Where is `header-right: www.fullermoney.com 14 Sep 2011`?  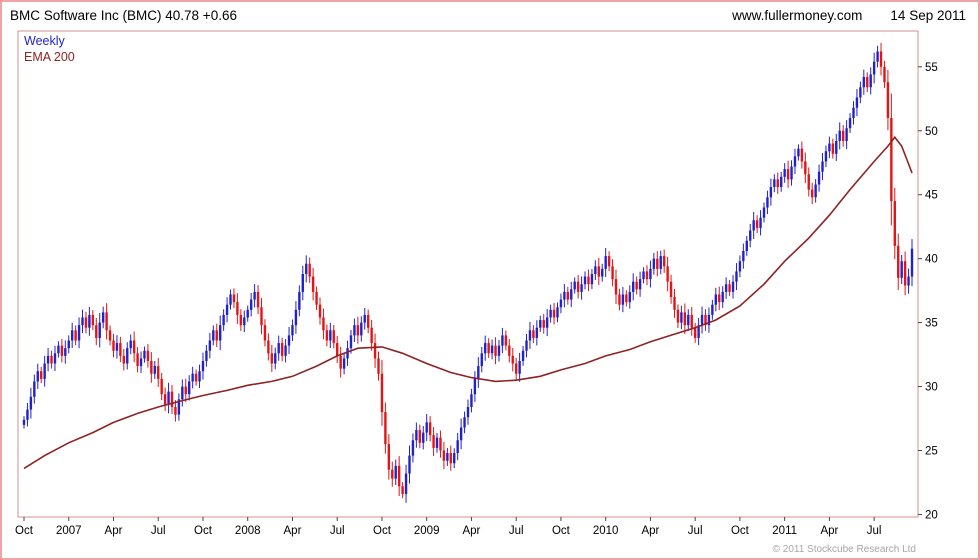 header-right: www.fullermoney.com 14 Sep 2011 is located at coordinates (849, 15).